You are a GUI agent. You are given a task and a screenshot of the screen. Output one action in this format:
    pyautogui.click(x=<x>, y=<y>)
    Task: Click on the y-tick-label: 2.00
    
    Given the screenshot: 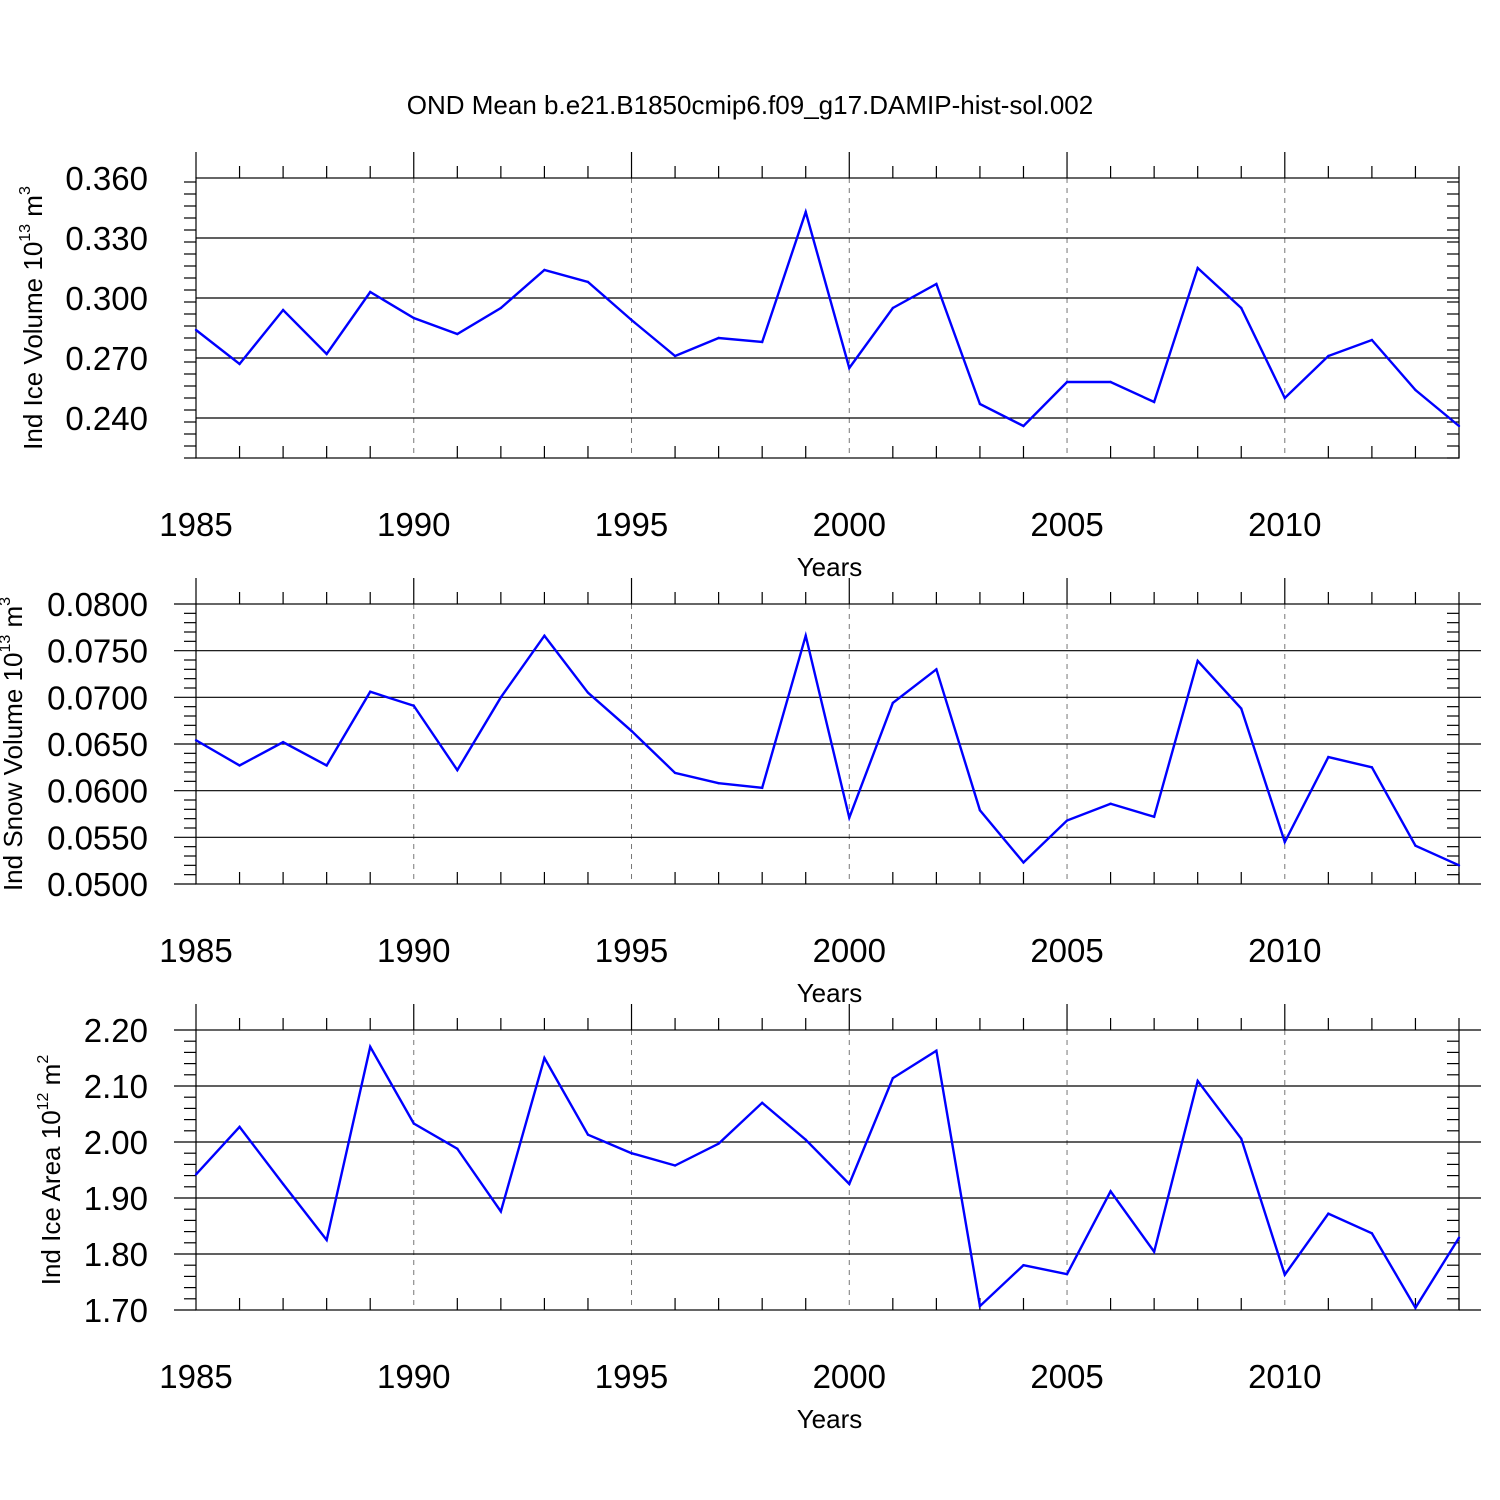 What is the action you would take?
    pyautogui.click(x=116, y=1142)
    